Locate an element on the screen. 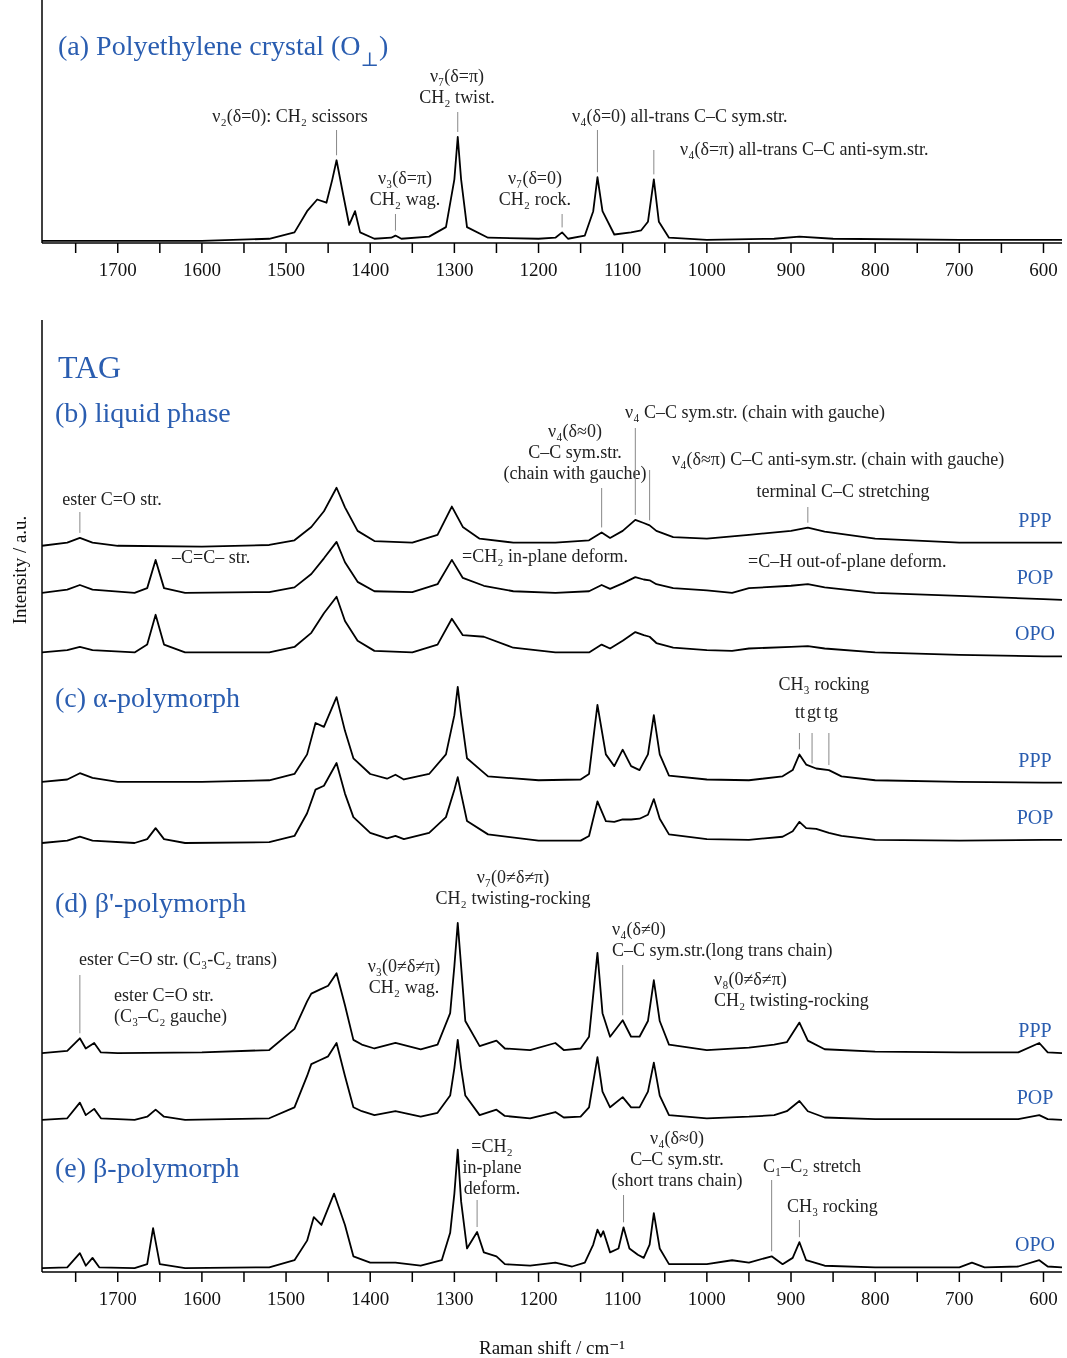 The height and width of the screenshot is (1358, 1067). annotation: tt is located at coordinates (800, 712).